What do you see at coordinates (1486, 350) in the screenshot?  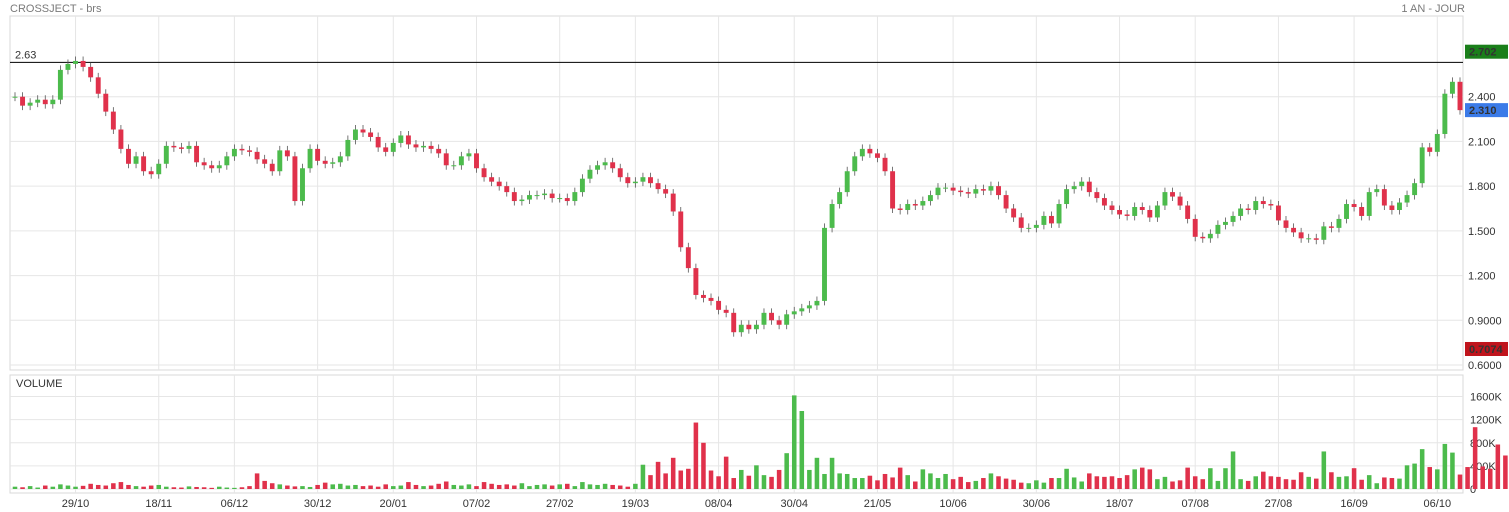 I see `price-marker-label: 0.7074` at bounding box center [1486, 350].